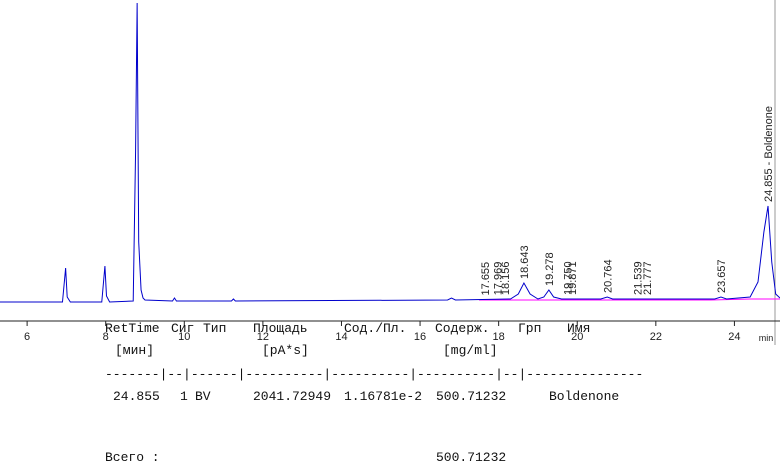  What do you see at coordinates (550, 269) in the screenshot?
I see `peak-label: 19.278` at bounding box center [550, 269].